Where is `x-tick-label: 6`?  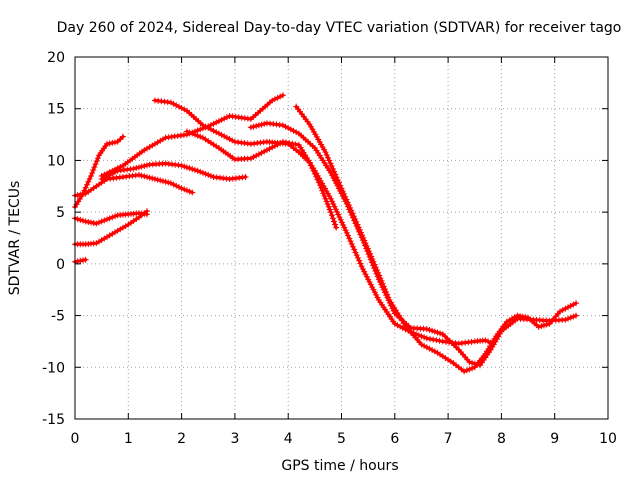 x-tick-label: 6 is located at coordinates (394, 439).